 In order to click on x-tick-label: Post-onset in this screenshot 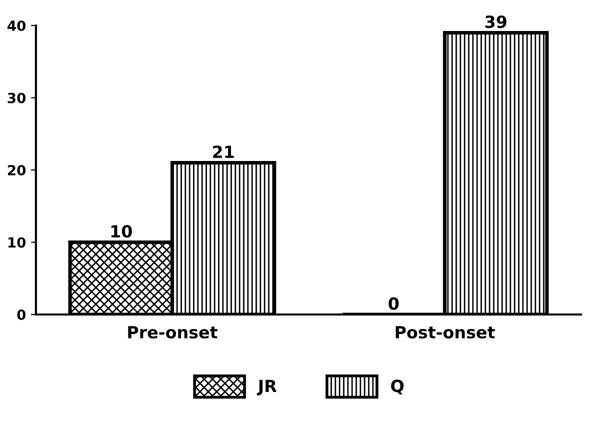, I will do `click(445, 332)`.